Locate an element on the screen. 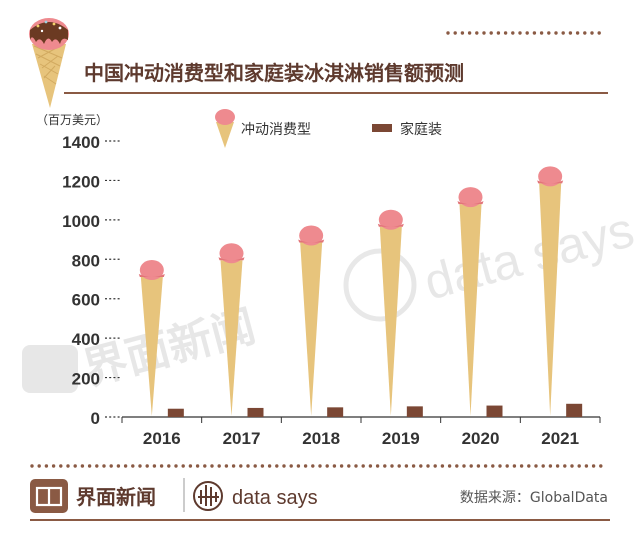  x-axis: 2016 2017 2018 2019 2020 2021 is located at coordinates (361, 432).